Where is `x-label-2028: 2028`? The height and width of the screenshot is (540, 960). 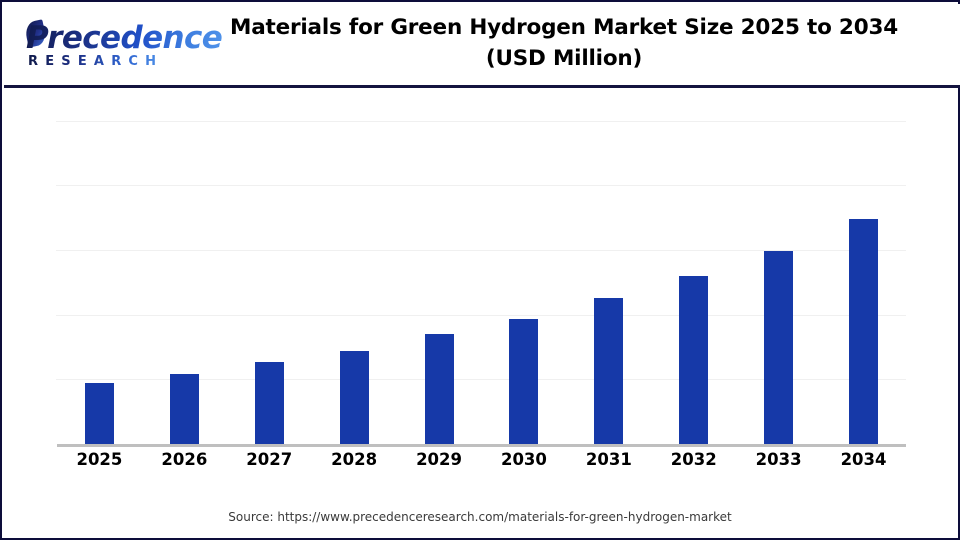 x-label-2028: 2028 is located at coordinates (354, 459).